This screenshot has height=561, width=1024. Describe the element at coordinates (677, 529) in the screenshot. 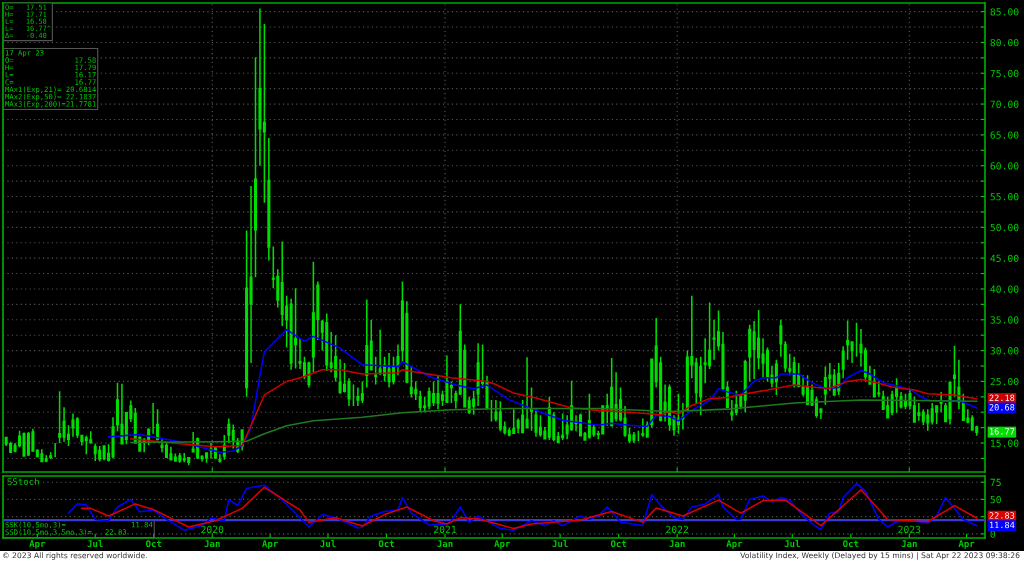

I see `x2-tick-label: 2022` at that location.